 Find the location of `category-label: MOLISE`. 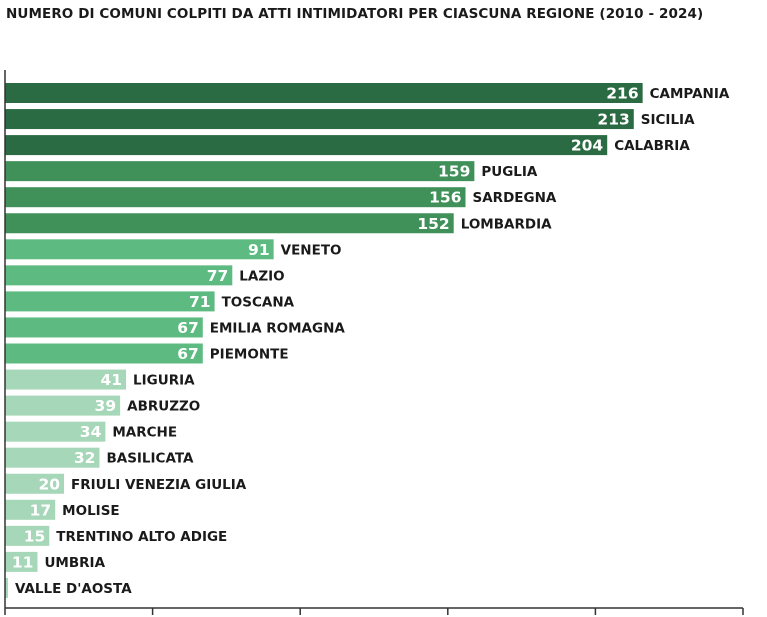

category-label: MOLISE is located at coordinates (90, 511).